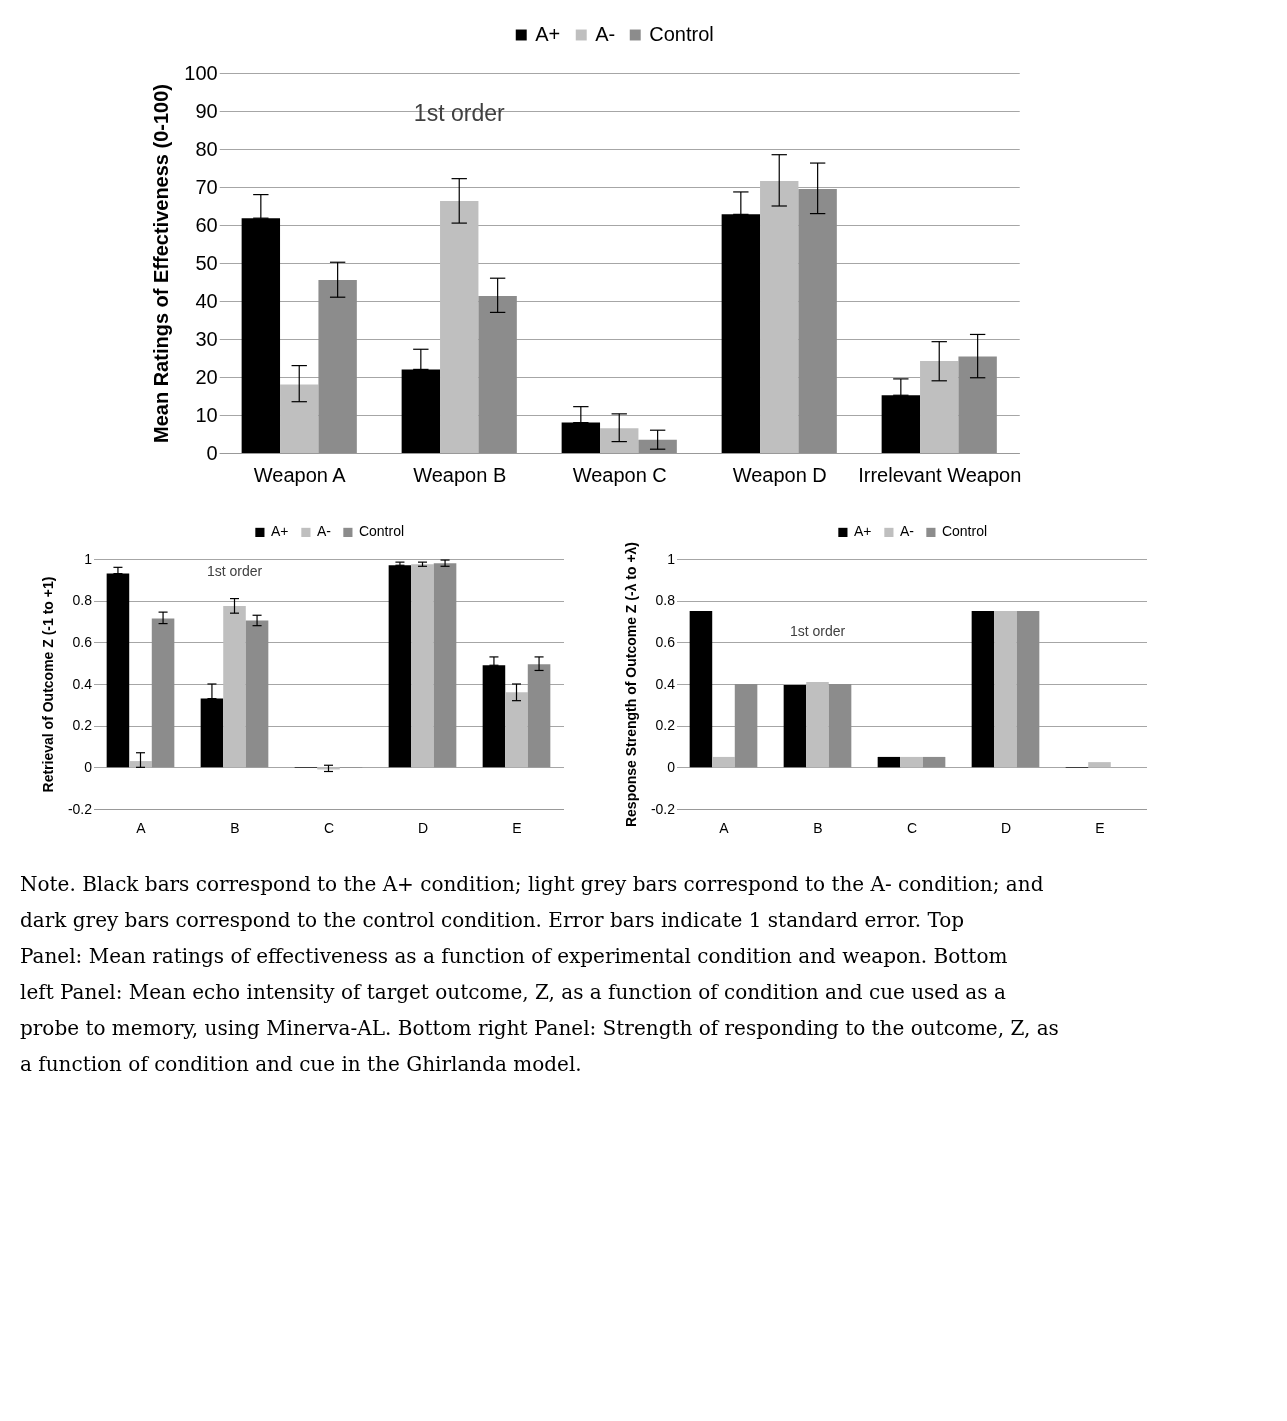 The width and height of the screenshot is (1287, 1421). I want to click on y-axis-title: Mean Ratings of Effectiveness (0-100), so click(161, 263).